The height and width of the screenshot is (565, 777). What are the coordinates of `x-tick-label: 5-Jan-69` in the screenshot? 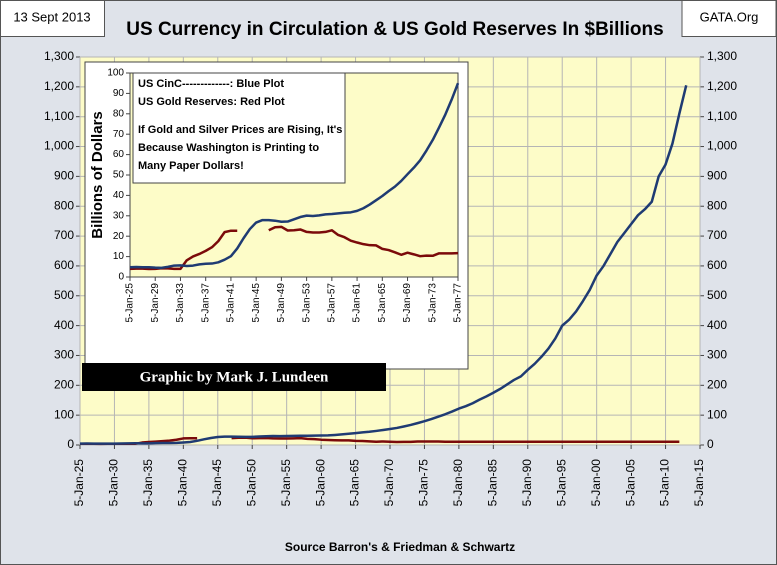 It's located at (407, 303).